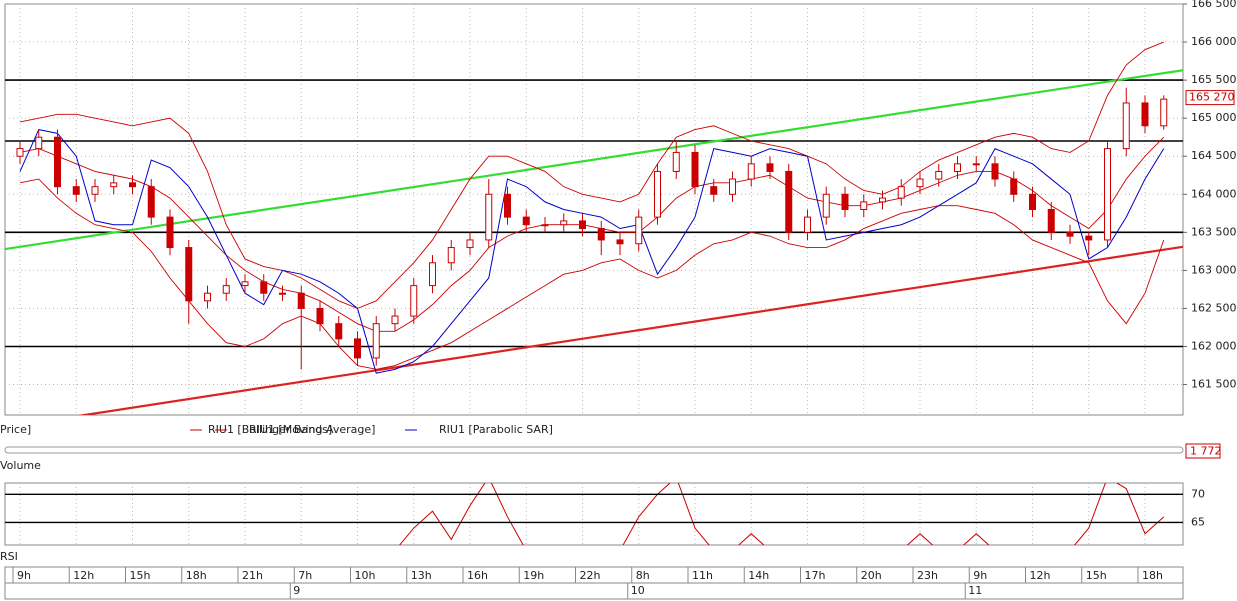 The height and width of the screenshot is (601, 1237). Describe the element at coordinates (815, 575) in the screenshot. I see `x-tick-label: 17h` at that location.